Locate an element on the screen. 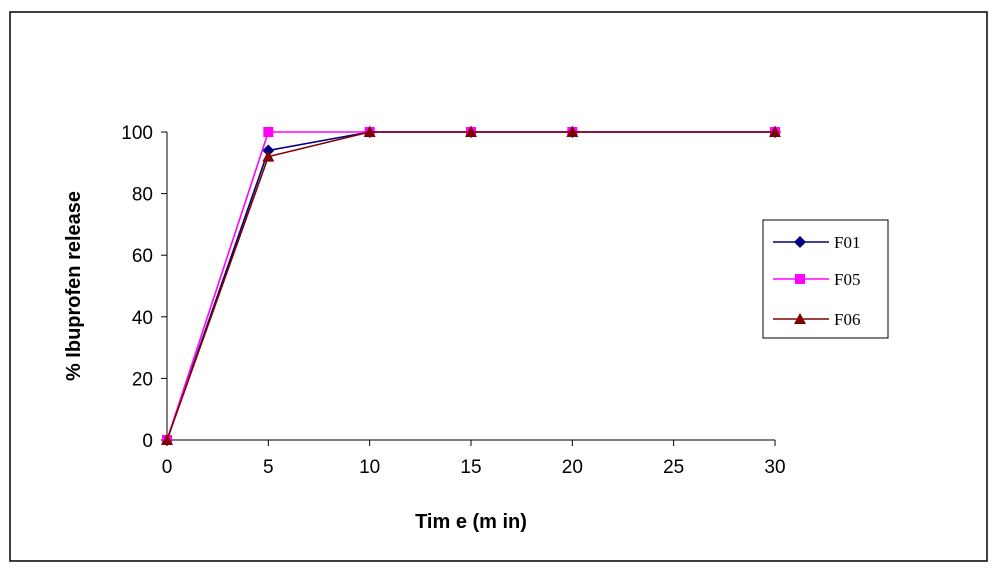 The height and width of the screenshot is (571, 1000). legend: F01 F05 F06 is located at coordinates (825, 279).